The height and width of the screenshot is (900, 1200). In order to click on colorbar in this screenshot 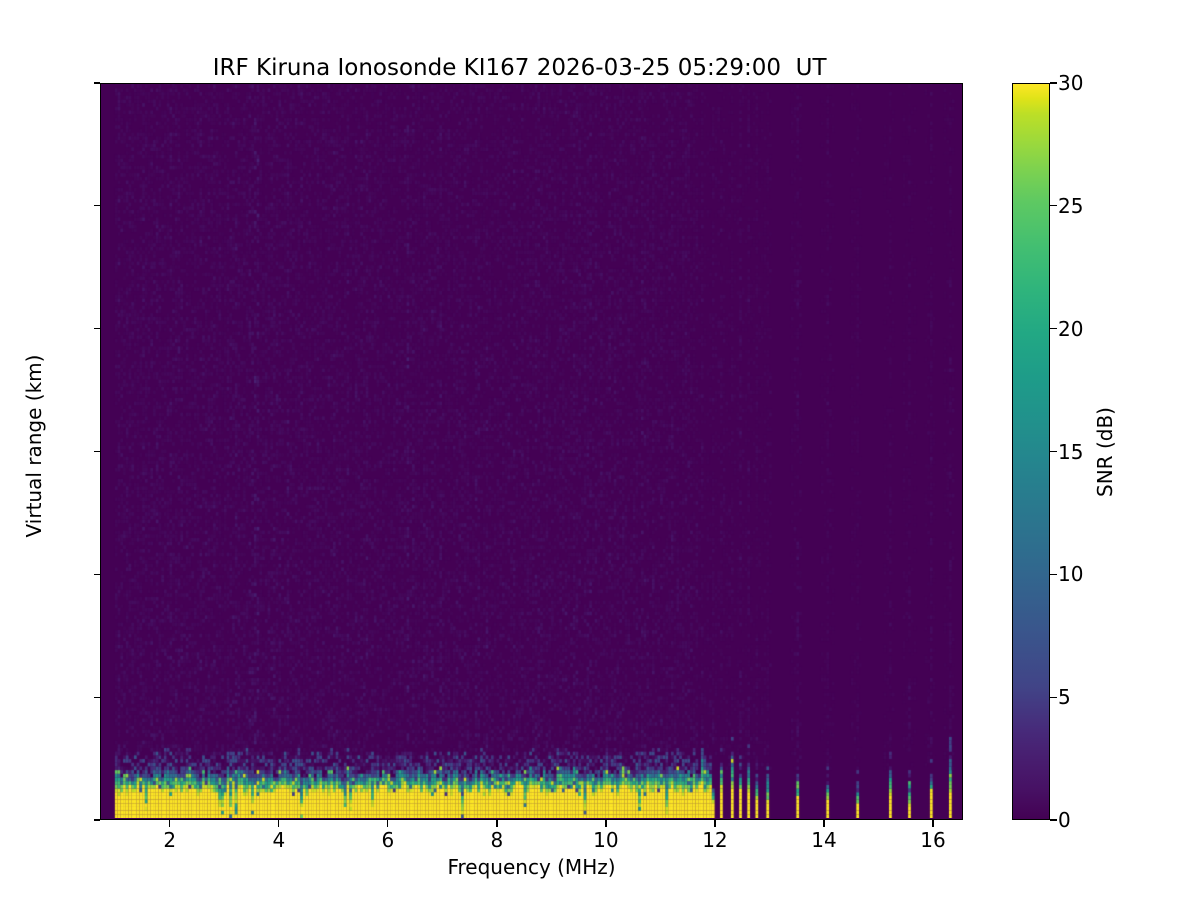, I will do `click(1031, 451)`.